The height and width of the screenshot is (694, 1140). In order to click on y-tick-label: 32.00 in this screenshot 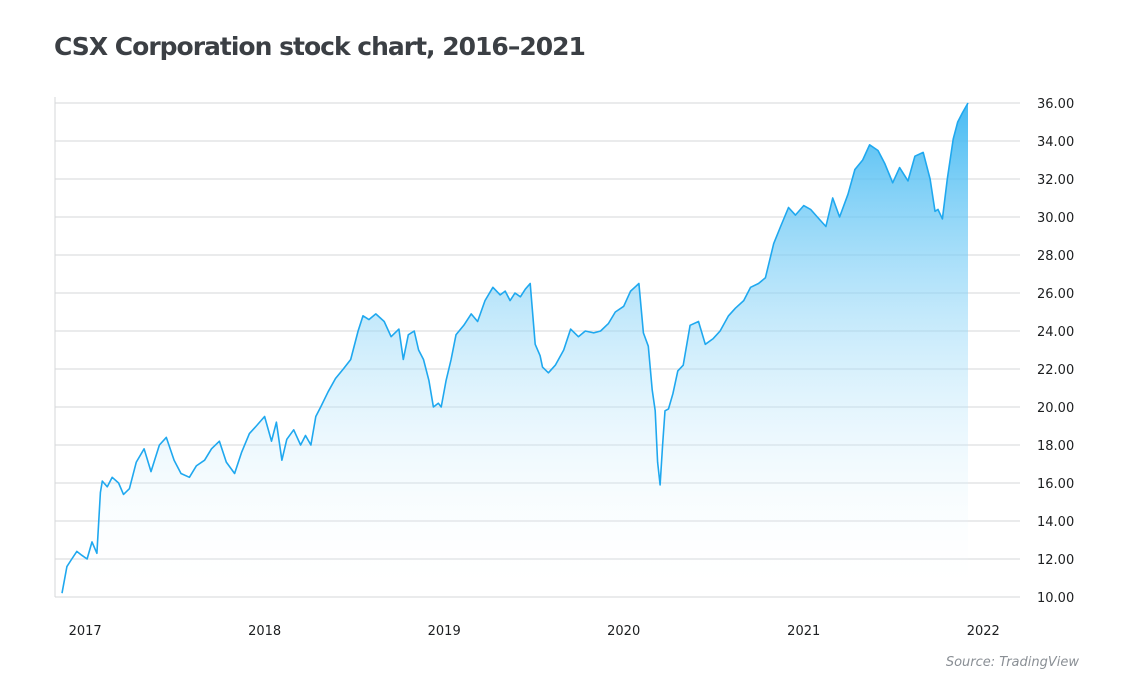, I will do `click(1055, 180)`.